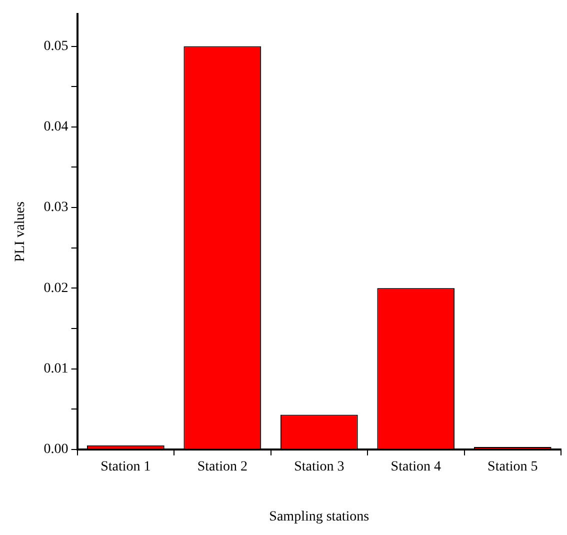 The width and height of the screenshot is (567, 535). Describe the element at coordinates (222, 466) in the screenshot. I see `x-tick-label: Station 2` at that location.